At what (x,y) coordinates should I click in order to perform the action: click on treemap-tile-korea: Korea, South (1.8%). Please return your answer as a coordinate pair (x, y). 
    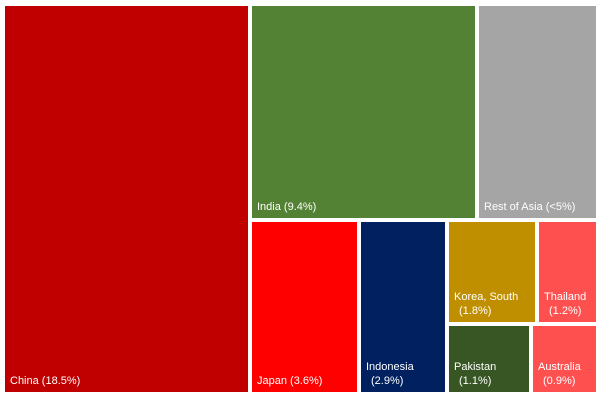
    Looking at the image, I should click on (492, 272).